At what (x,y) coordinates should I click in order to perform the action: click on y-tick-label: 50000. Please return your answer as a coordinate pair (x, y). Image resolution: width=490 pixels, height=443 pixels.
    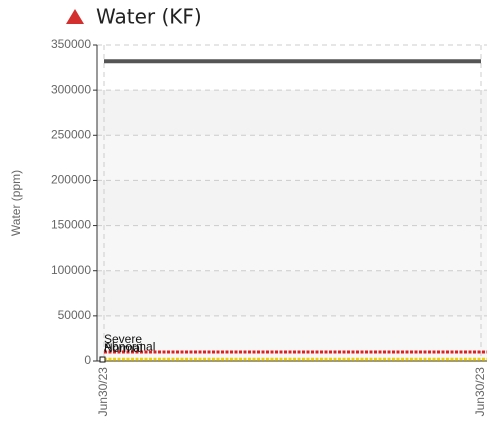
    Looking at the image, I should click on (75, 315).